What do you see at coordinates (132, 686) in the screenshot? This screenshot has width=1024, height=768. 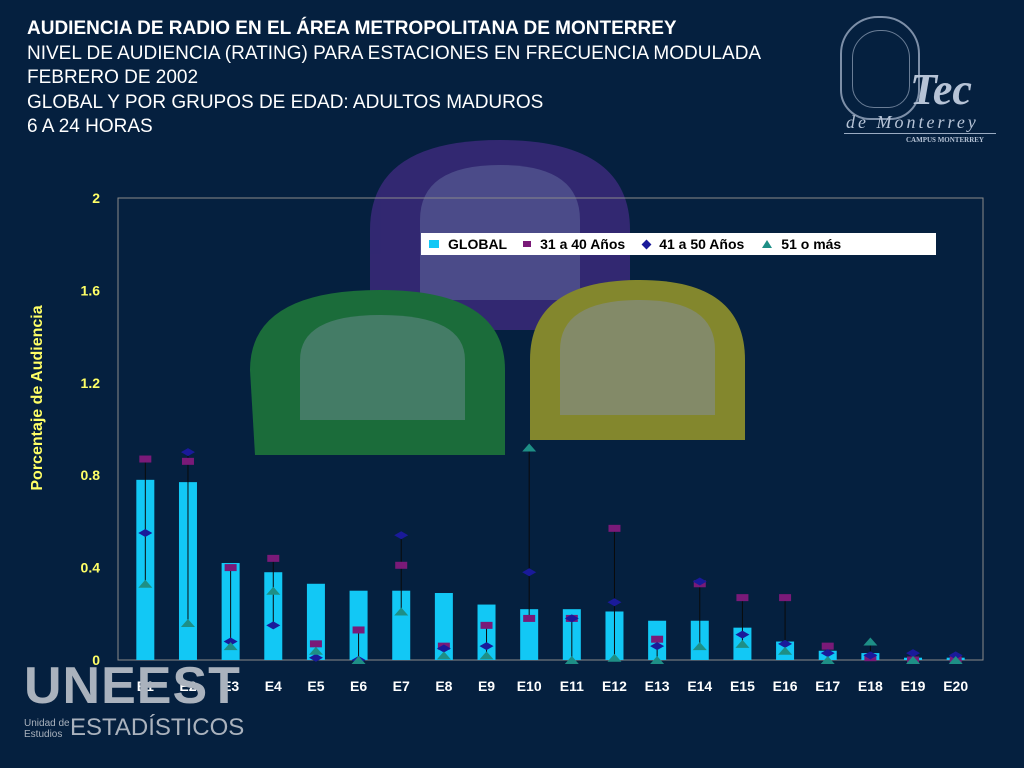 I see `brand-name: UNEEST` at bounding box center [132, 686].